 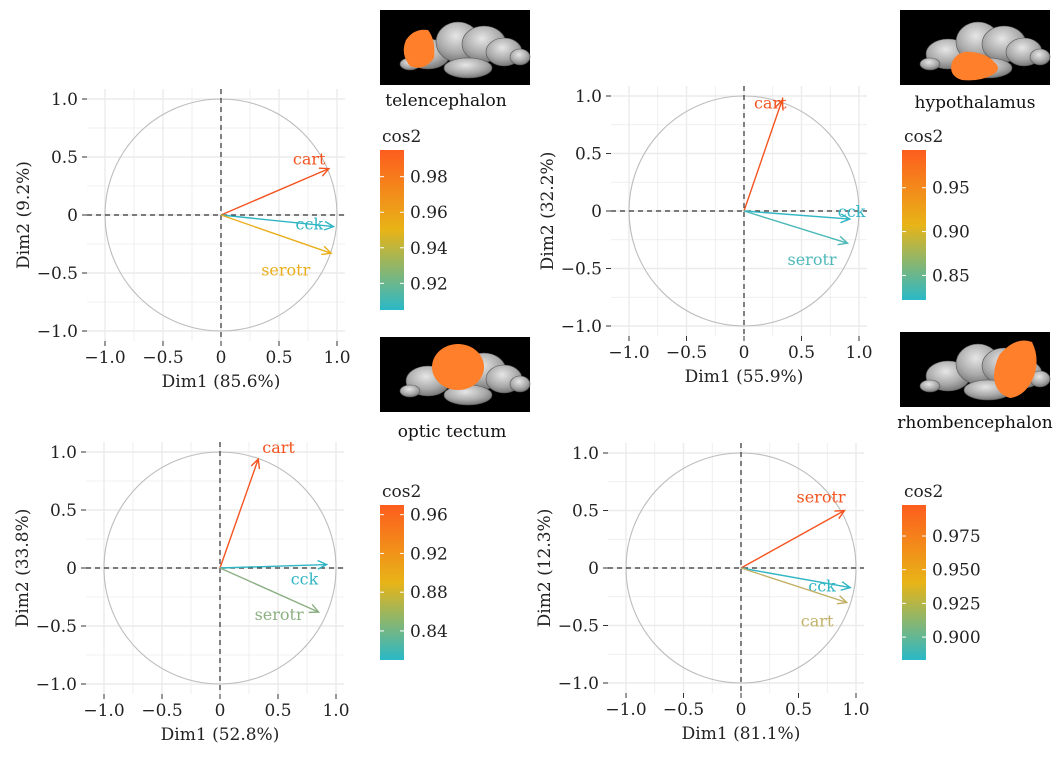 I want to click on cos2-legend: cos2 0.98 0.96 0.94 0.92, so click(x=414, y=218).